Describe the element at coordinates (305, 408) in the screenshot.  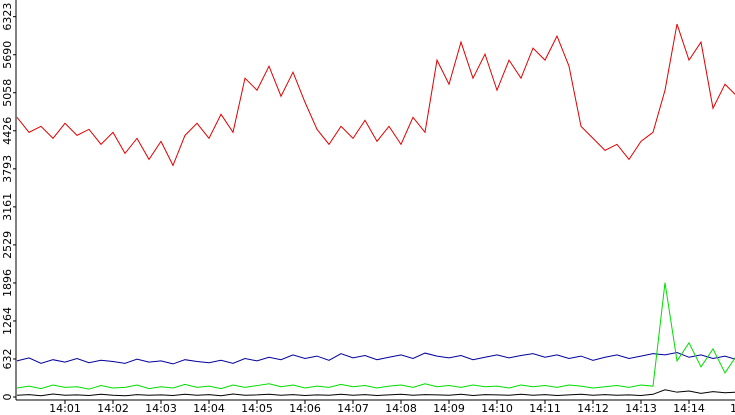
I see `x-tick-label: 14:06` at that location.